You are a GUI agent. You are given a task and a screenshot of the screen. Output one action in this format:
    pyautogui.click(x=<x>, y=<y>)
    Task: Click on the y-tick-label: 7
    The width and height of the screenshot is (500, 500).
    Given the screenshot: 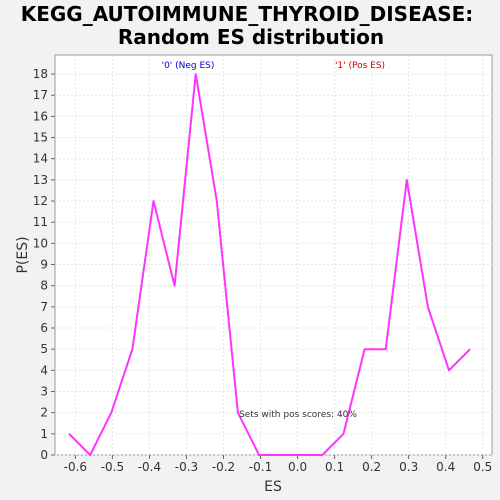 What is the action you would take?
    pyautogui.click(x=44, y=307)
    